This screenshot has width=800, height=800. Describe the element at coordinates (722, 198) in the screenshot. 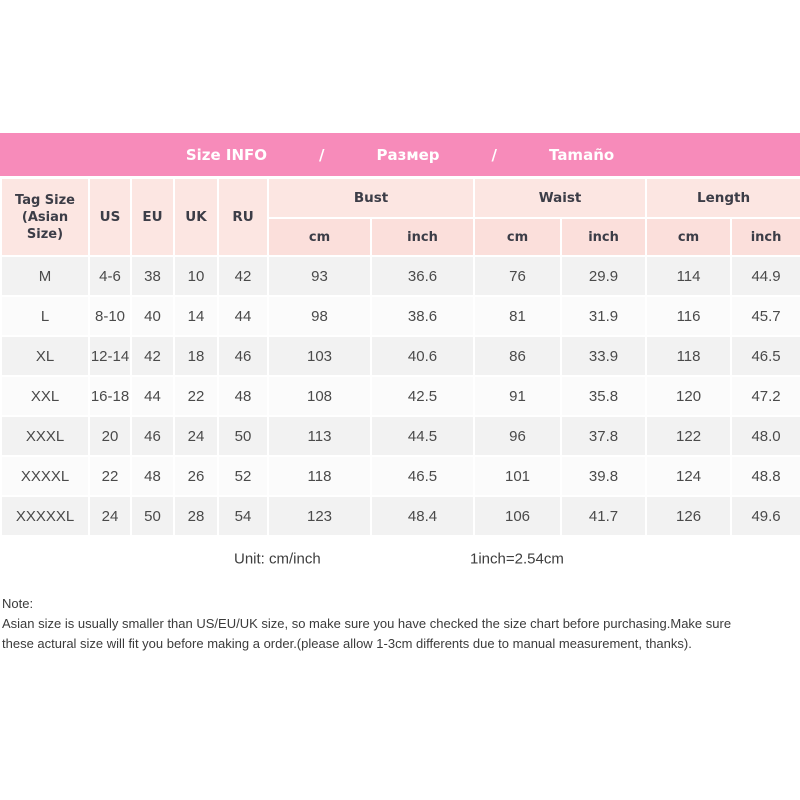

I see `col-header-length: Length` at that location.